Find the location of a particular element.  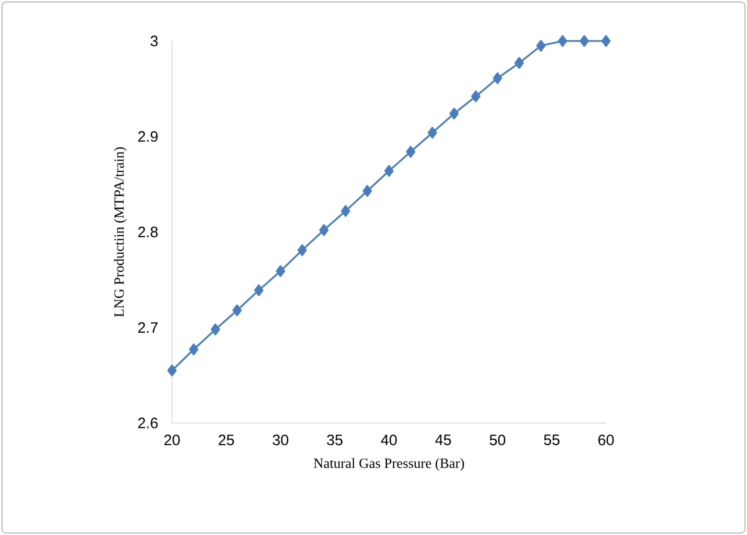

x-tick-label: 45 is located at coordinates (443, 440).